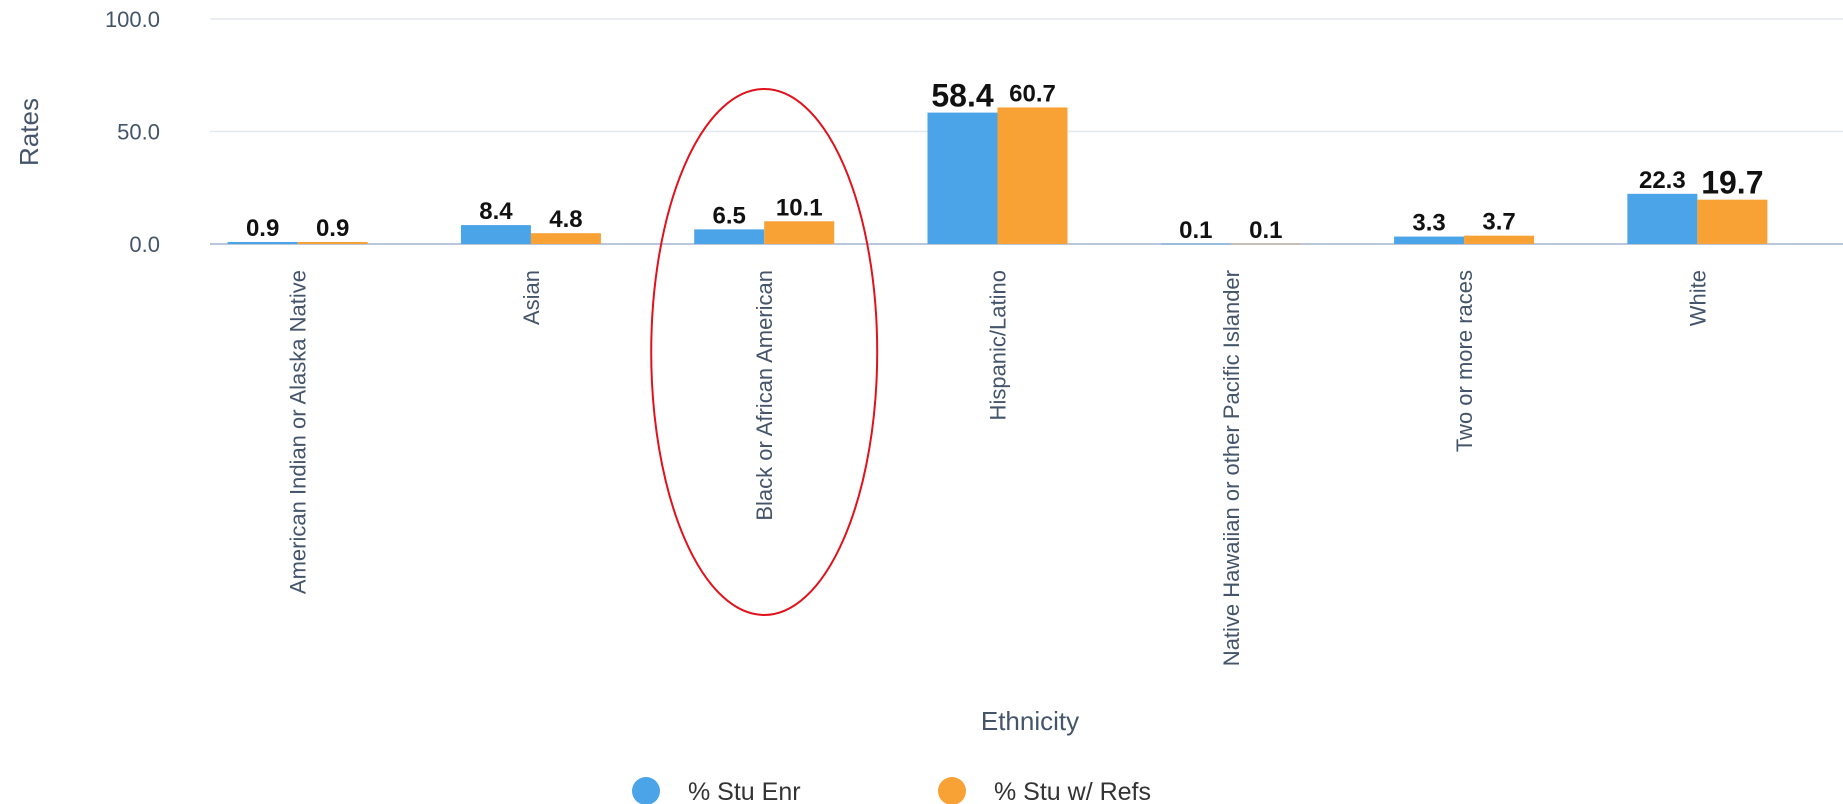 The width and height of the screenshot is (1843, 804). Describe the element at coordinates (1030, 721) in the screenshot. I see `x-axis-title: Ethnicity` at that location.